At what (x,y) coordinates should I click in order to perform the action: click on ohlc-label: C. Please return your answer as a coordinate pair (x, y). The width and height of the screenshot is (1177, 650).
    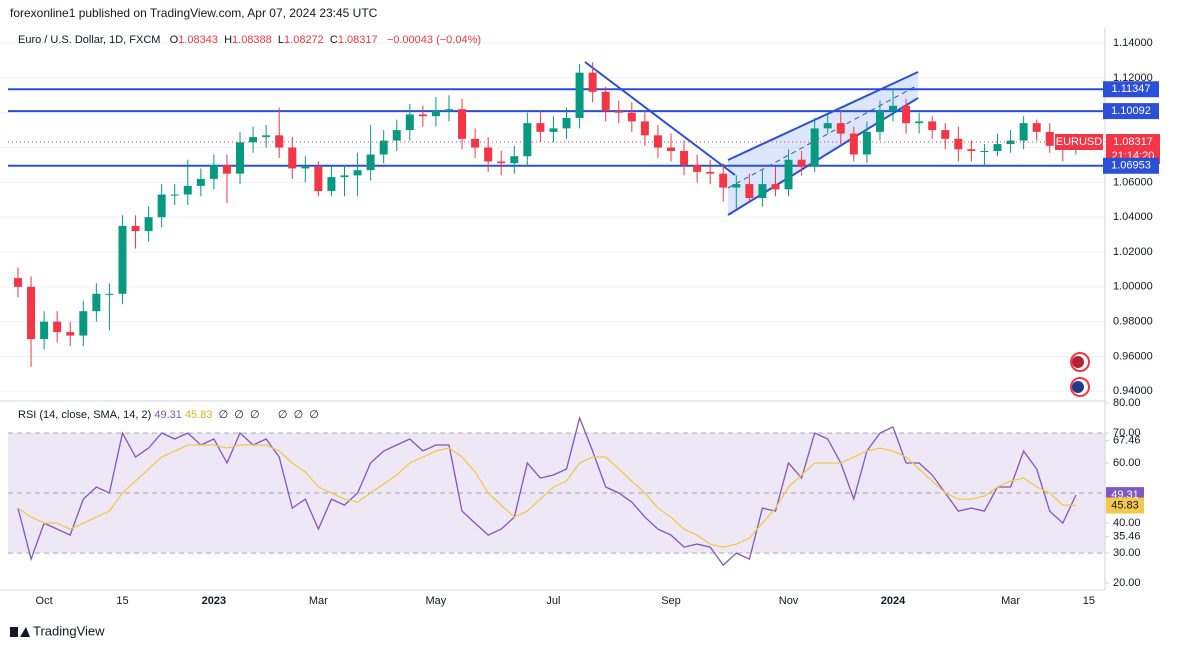
    Looking at the image, I should click on (333, 40).